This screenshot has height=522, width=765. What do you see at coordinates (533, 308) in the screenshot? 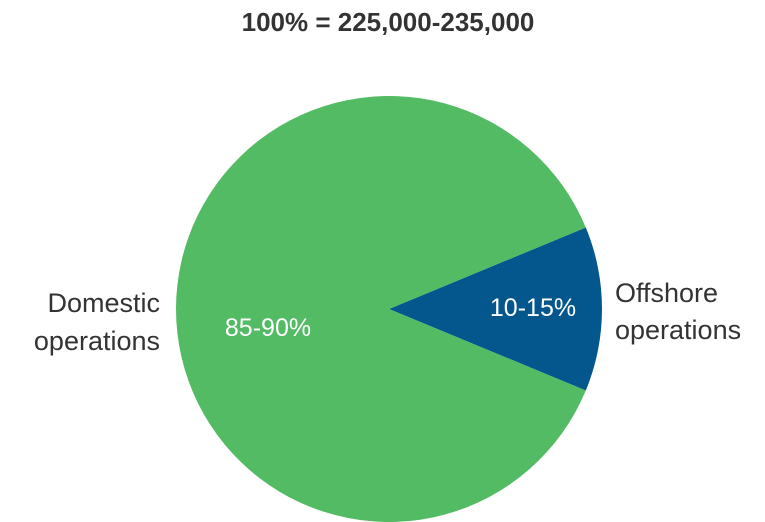
I see `value-label-offshore: 10-15%` at bounding box center [533, 308].